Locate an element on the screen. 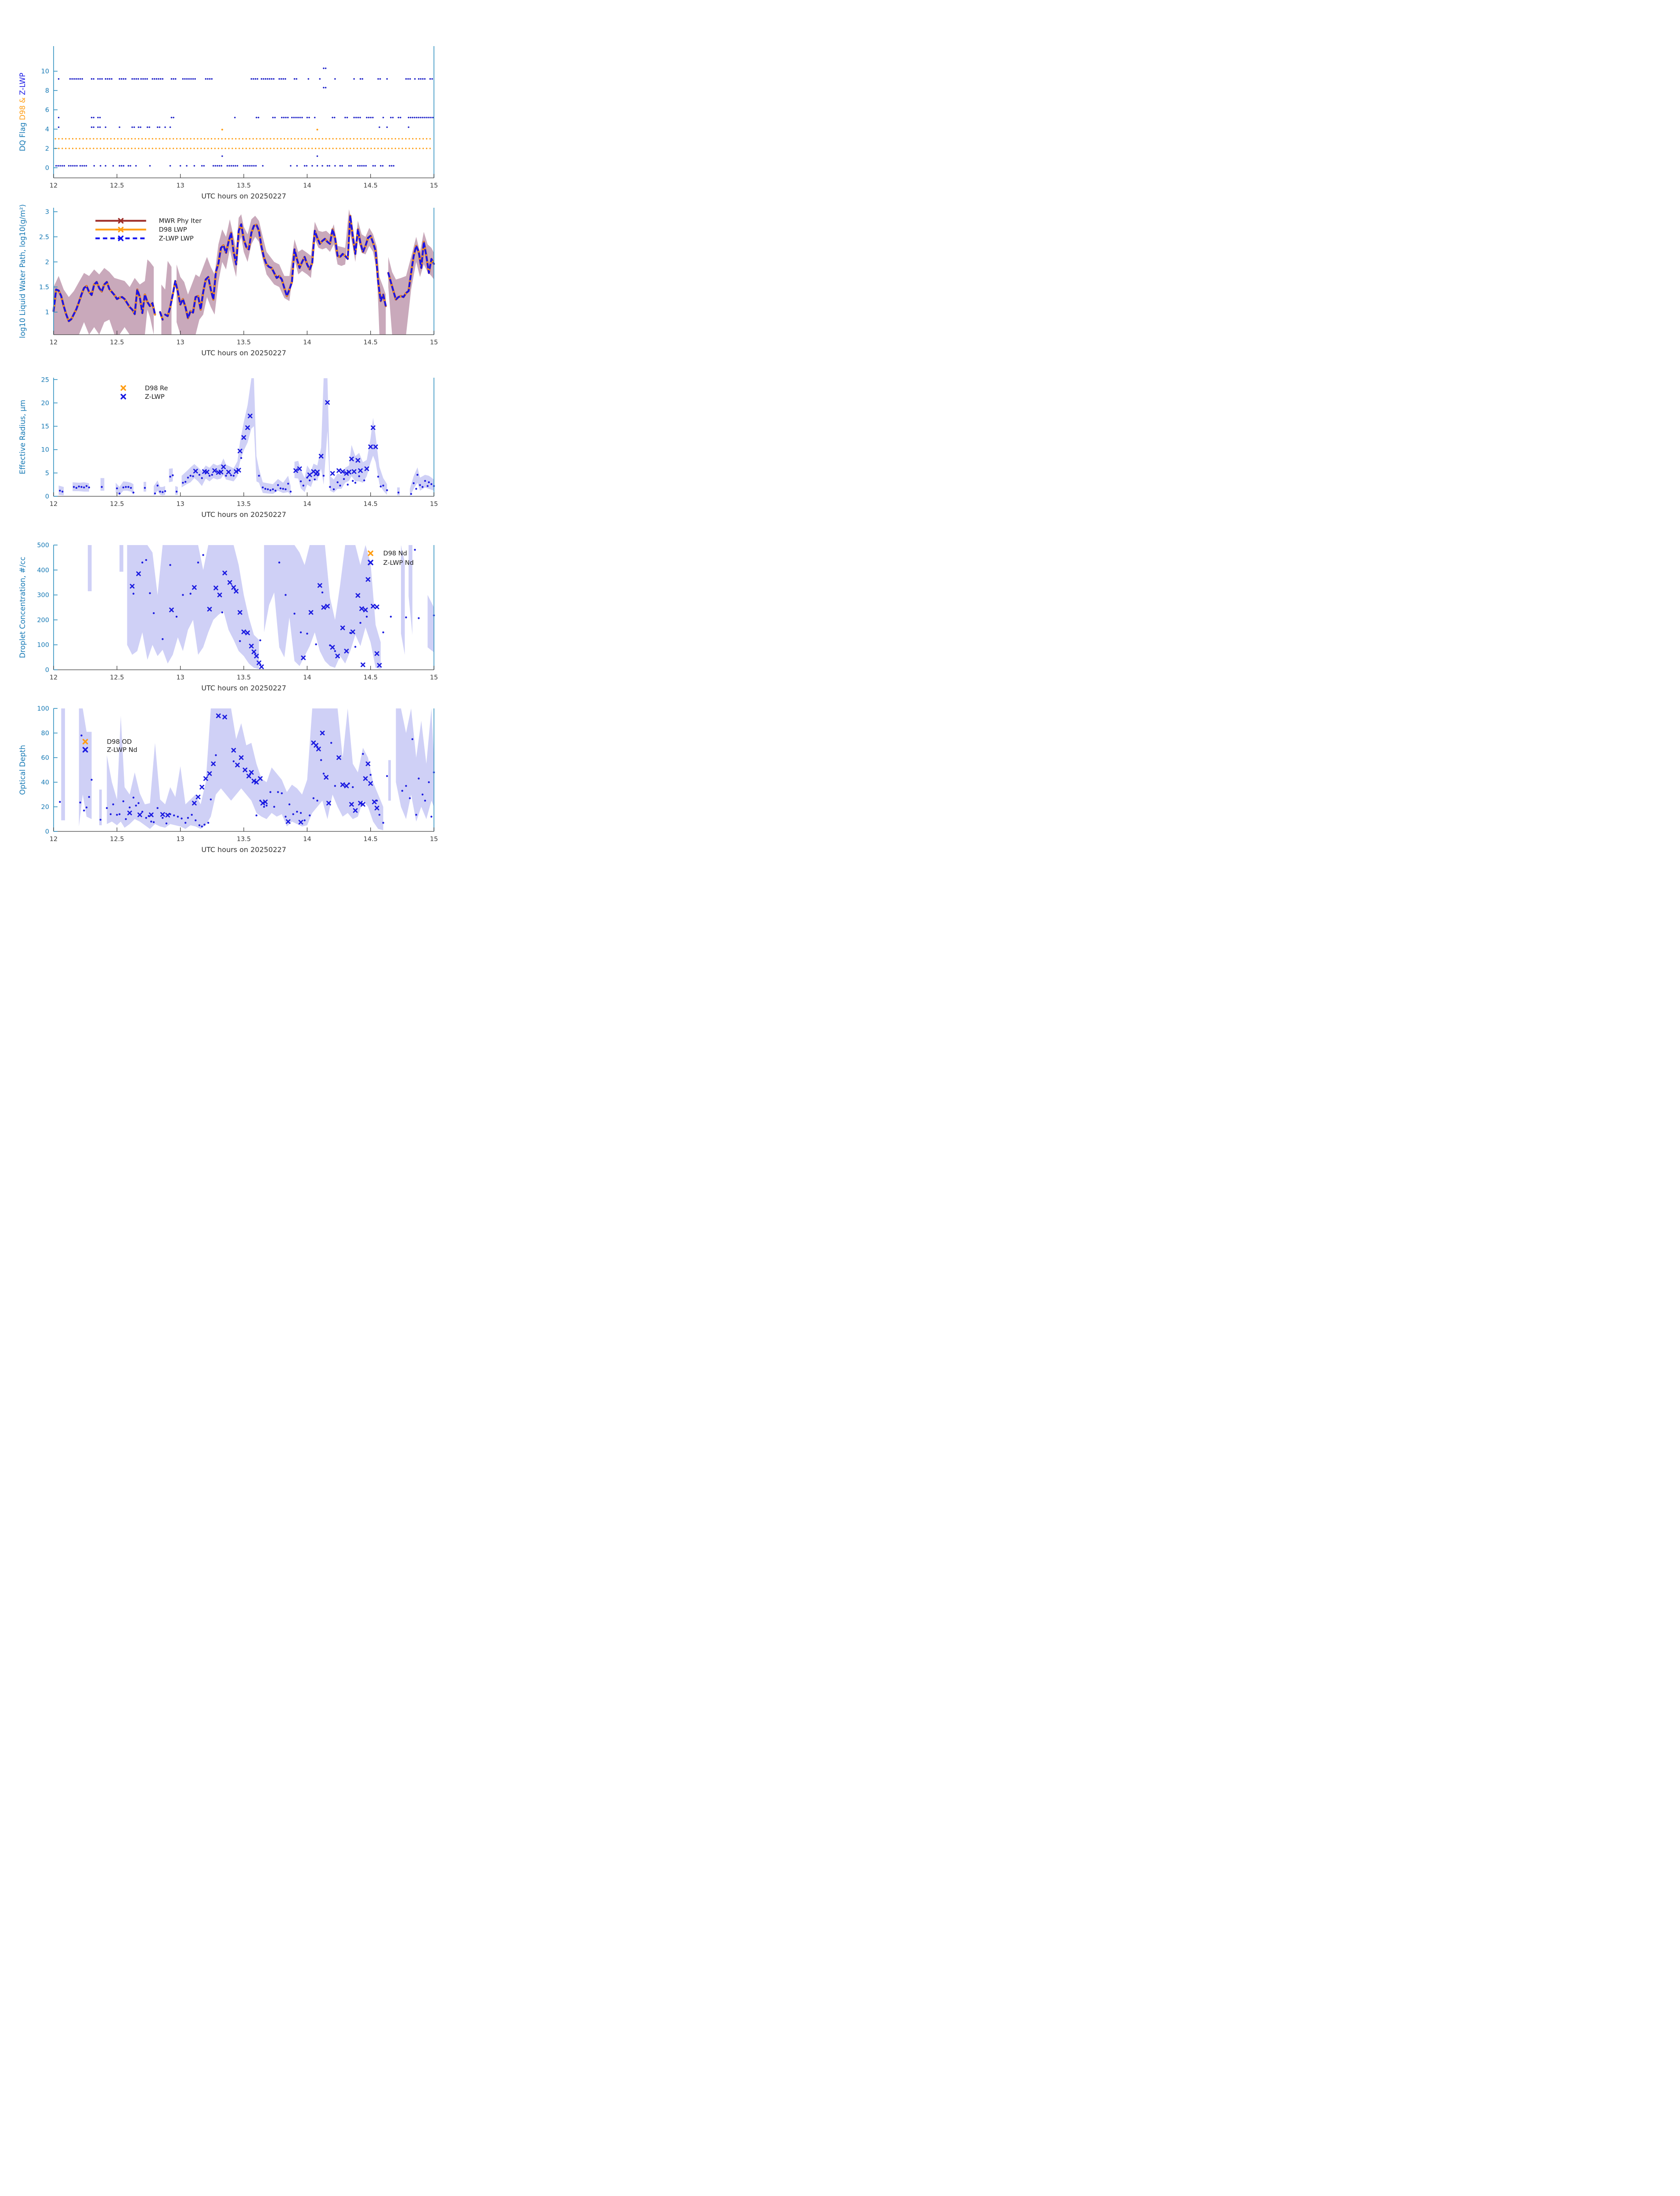 The height and width of the screenshot is (2196, 1680). y-axis-label-part: Droplet Concentration, #/cc is located at coordinates (23, 607).